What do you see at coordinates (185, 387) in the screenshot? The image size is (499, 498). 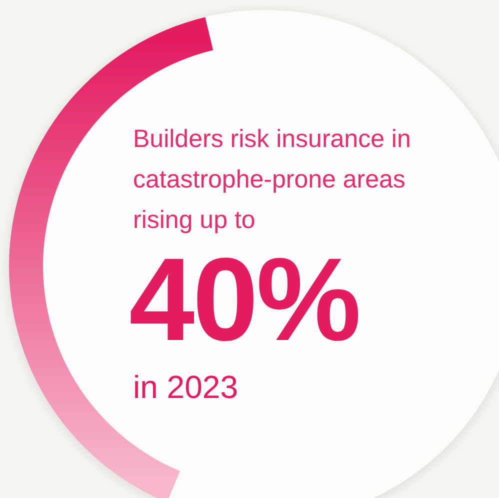 I see `text: in 2023` at bounding box center [185, 387].